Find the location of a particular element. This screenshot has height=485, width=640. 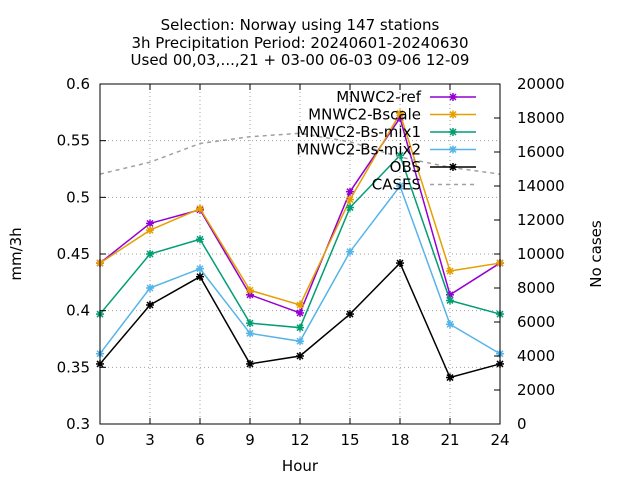

x-tick-label: 12 is located at coordinates (299, 440).